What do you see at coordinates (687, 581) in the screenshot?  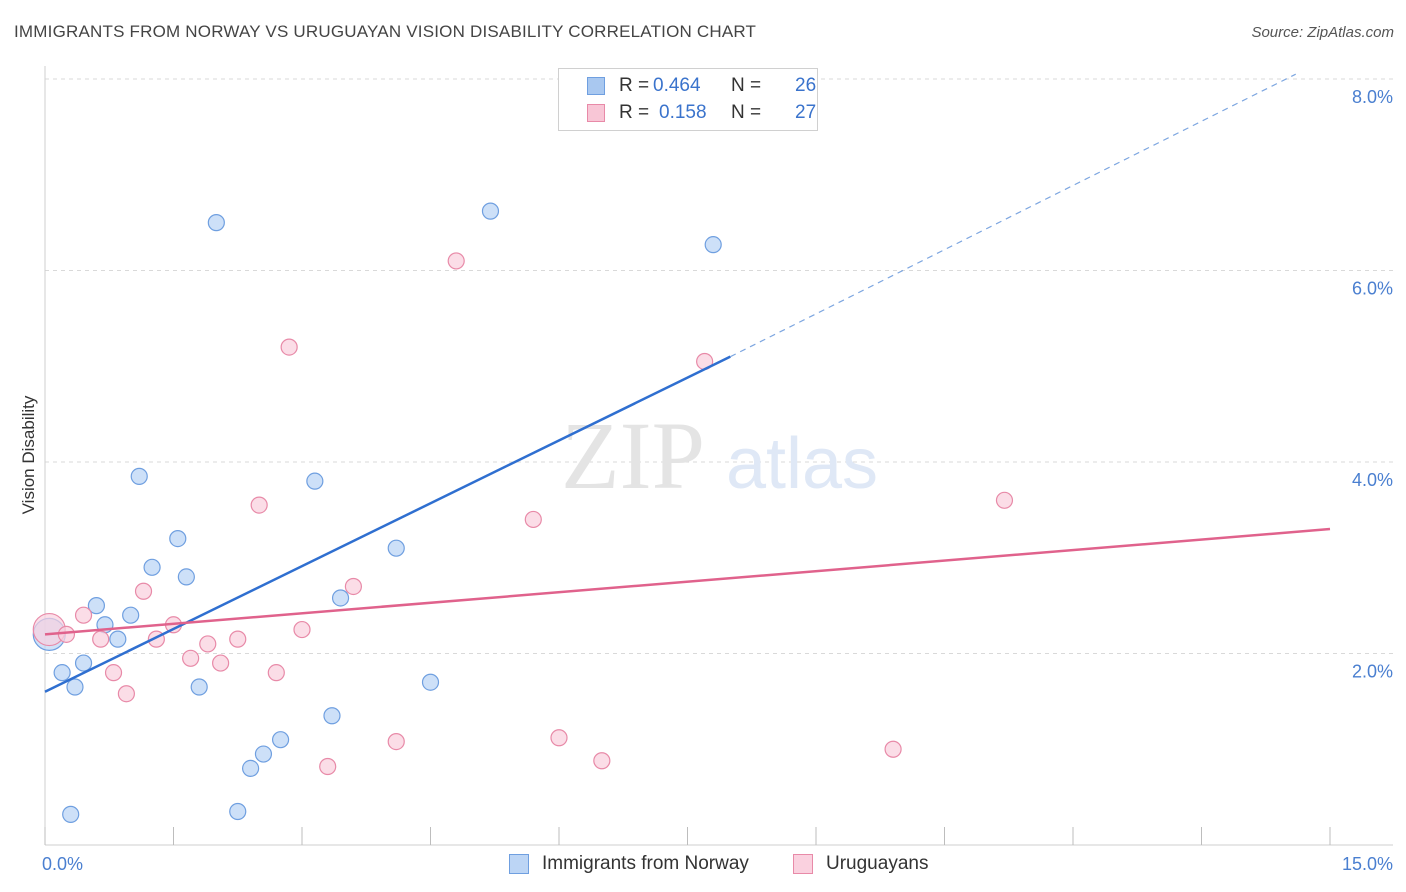 I see `uruguayan-trend-line` at bounding box center [687, 581].